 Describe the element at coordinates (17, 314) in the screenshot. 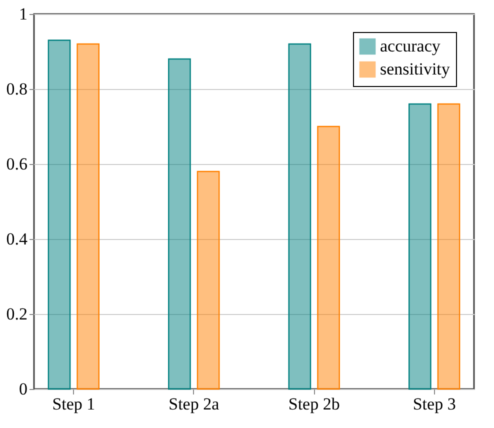

I see `y-tick-label: 0.2` at that location.